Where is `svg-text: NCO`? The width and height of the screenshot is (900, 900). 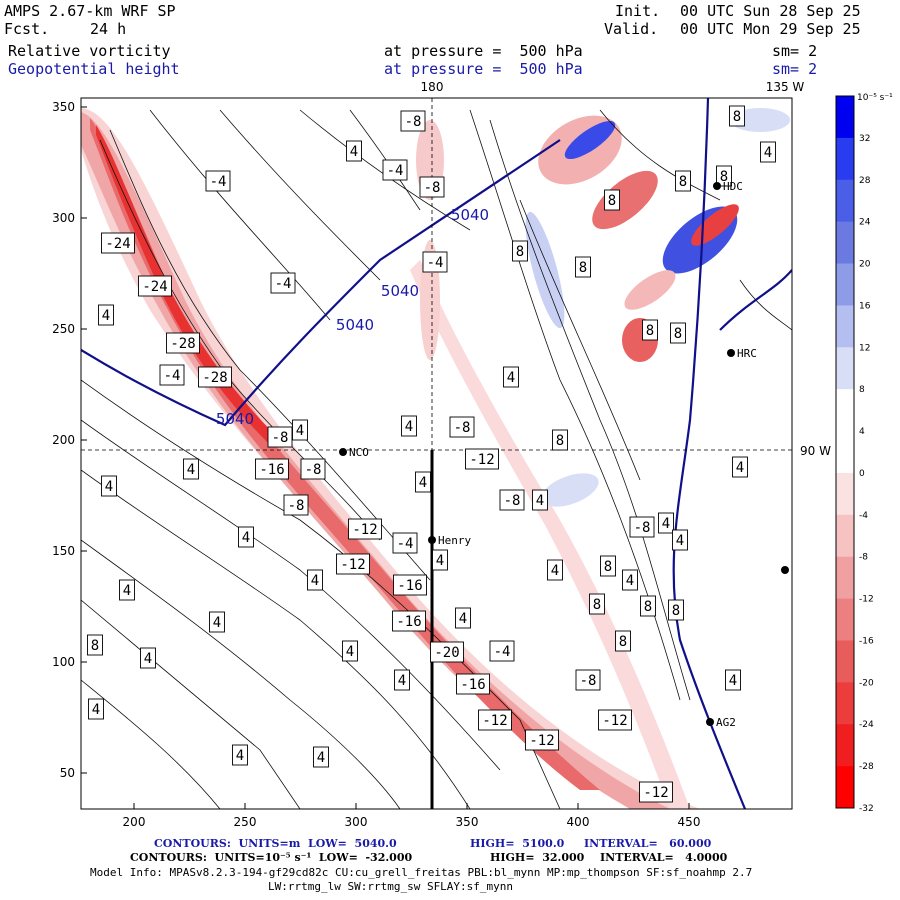 svg-text: NCO is located at coordinates (359, 452).